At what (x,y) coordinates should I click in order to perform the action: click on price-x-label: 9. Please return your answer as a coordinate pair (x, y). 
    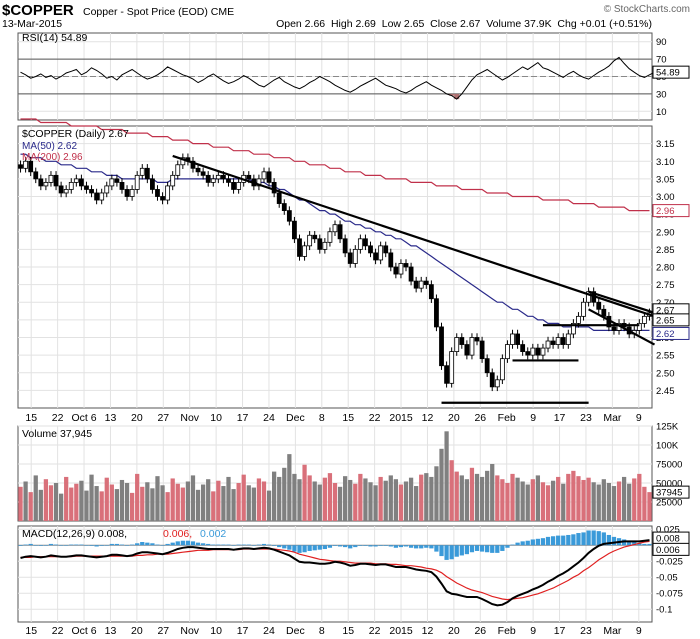
    Looking at the image, I should click on (639, 418).